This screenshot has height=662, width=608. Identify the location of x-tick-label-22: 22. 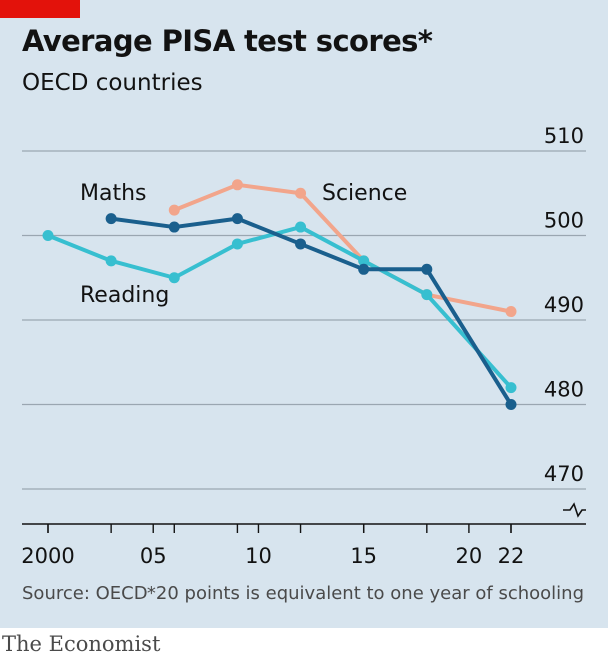
(511, 556).